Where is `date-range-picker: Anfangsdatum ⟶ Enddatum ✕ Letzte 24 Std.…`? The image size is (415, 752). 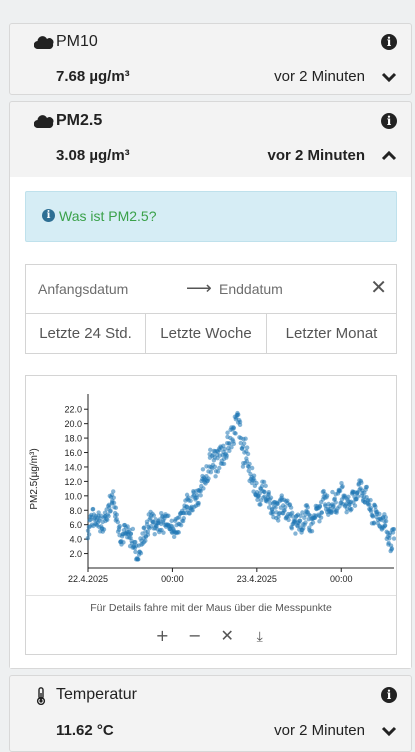
date-range-picker: Anfangsdatum ⟶ Enddatum ✕ Letzte 24 Std.… is located at coordinates (211, 309).